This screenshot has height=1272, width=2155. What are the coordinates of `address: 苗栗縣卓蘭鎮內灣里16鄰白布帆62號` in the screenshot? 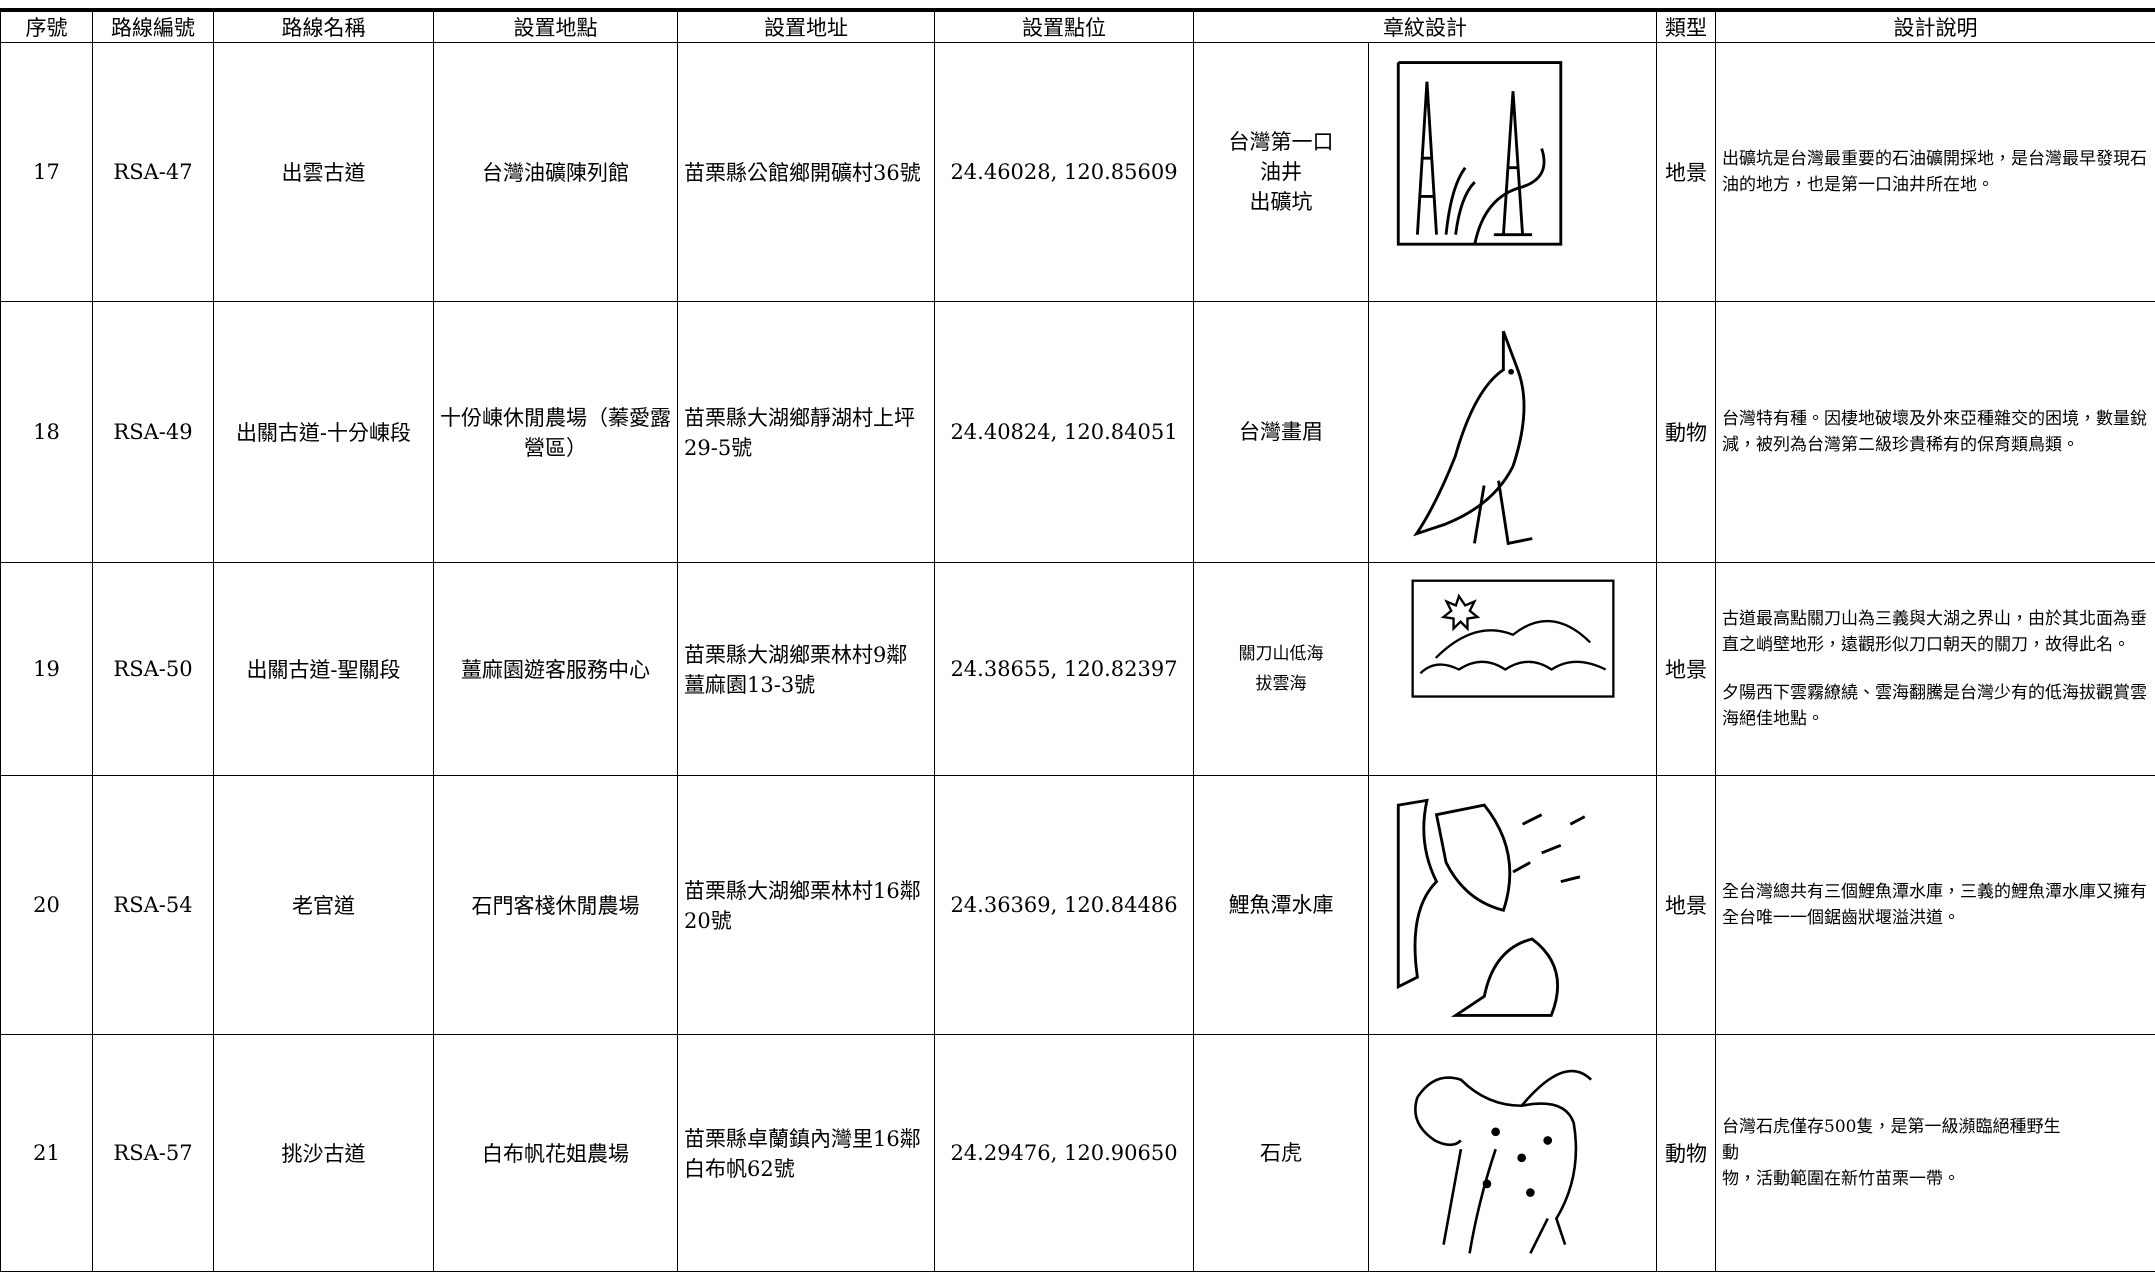 It's located at (806, 1153).